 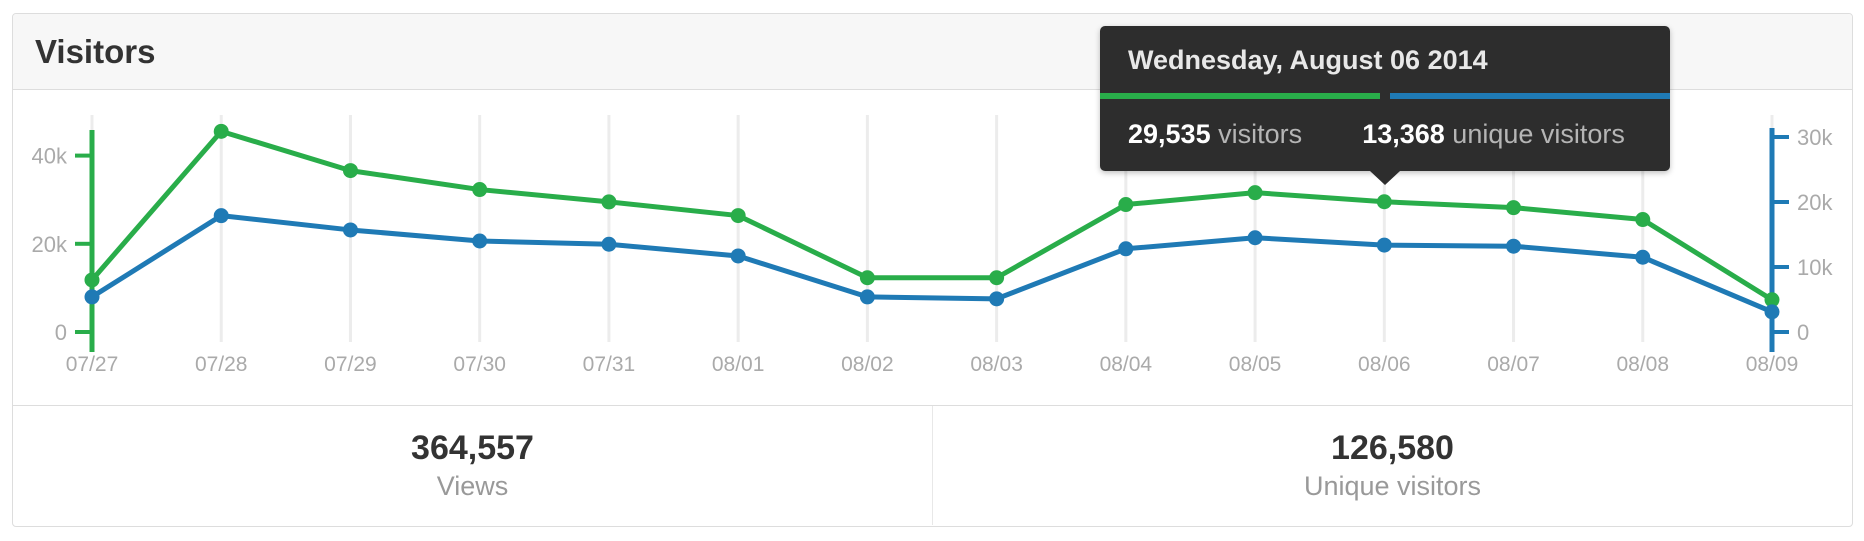 What do you see at coordinates (1815, 267) in the screenshot?
I see `right-axis-tick-label: 10k` at bounding box center [1815, 267].